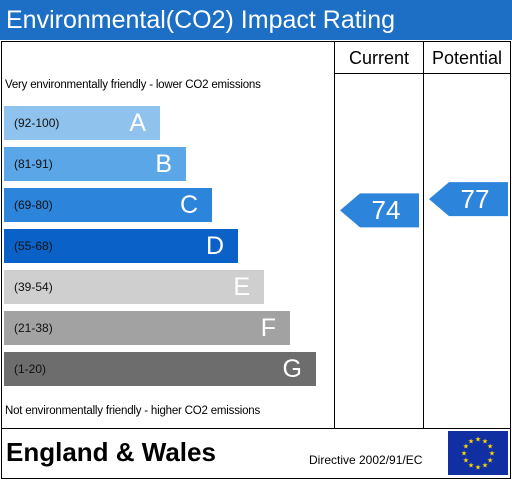 The width and height of the screenshot is (512, 480). Describe the element at coordinates (37, 123) in the screenshot. I see `band-range-label: (92-100)` at that location.